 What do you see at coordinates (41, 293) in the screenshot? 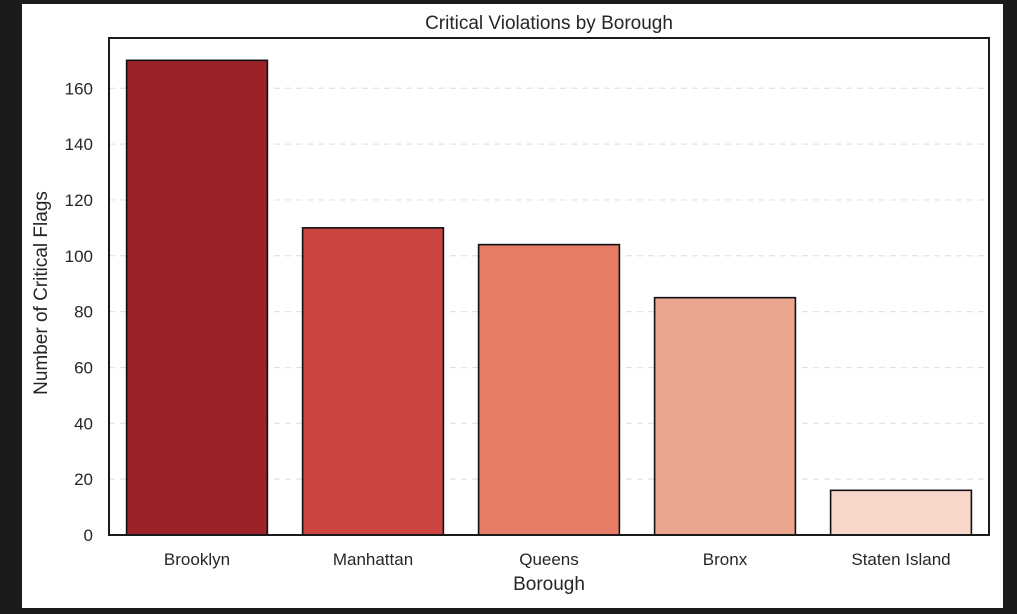
I see `y-axis-label: Number of Critical Flags` at bounding box center [41, 293].